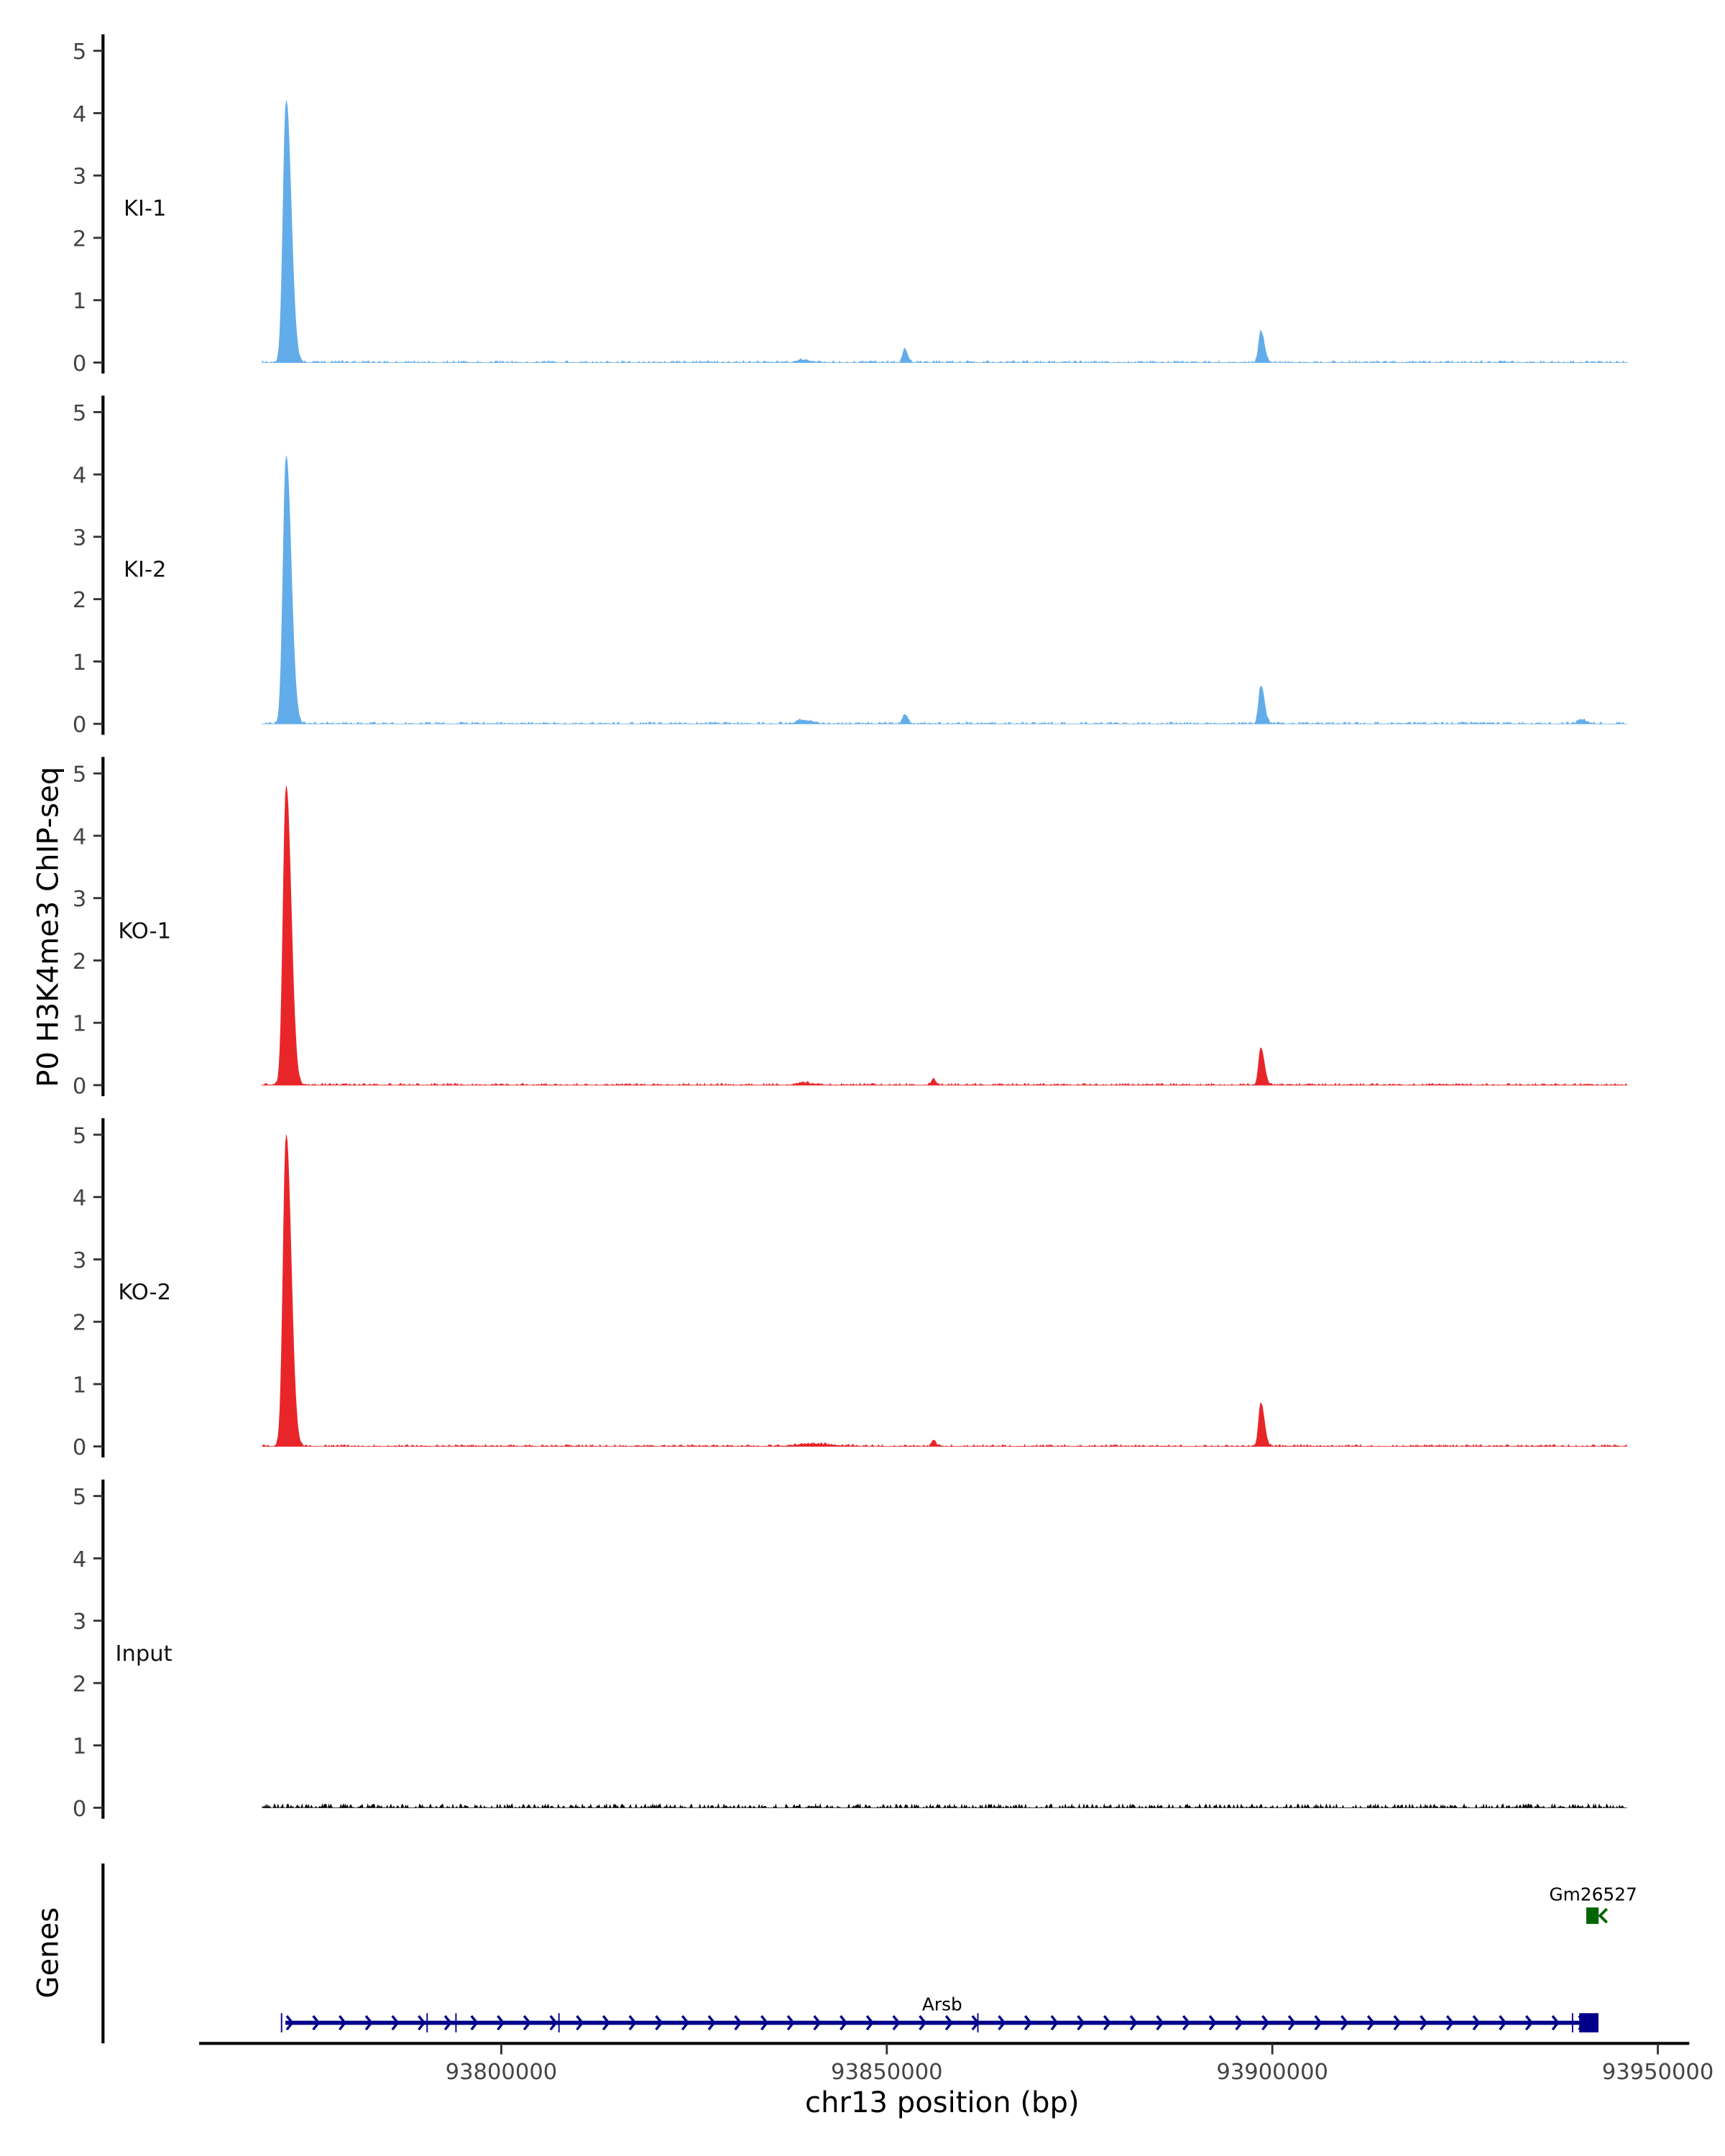  I want to click on x-tick-label: 93950000, so click(1658, 2072).